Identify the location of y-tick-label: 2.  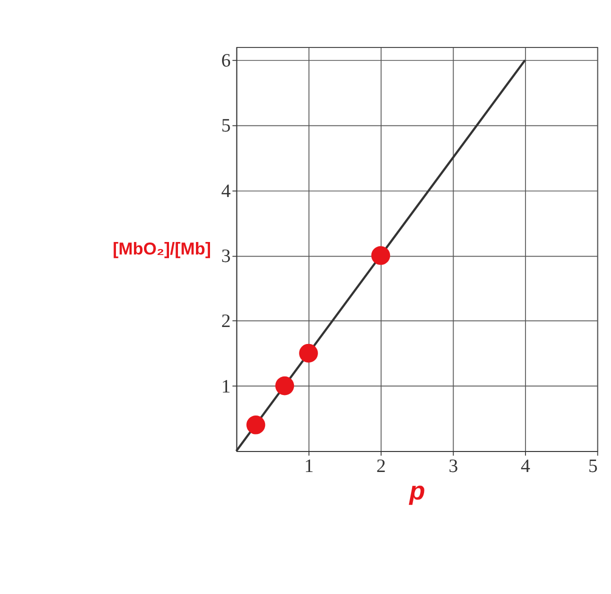
(226, 321).